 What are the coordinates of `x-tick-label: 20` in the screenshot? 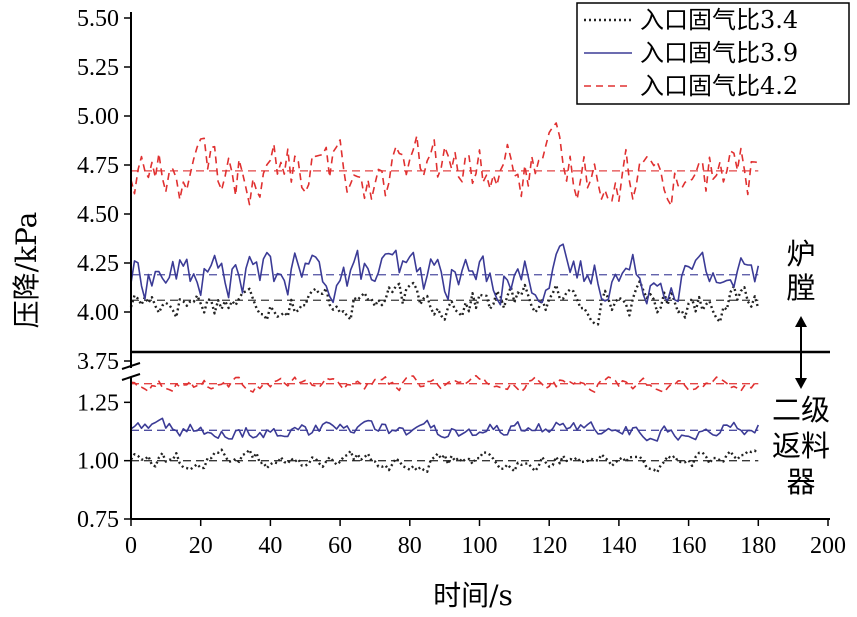 It's located at (201, 546).